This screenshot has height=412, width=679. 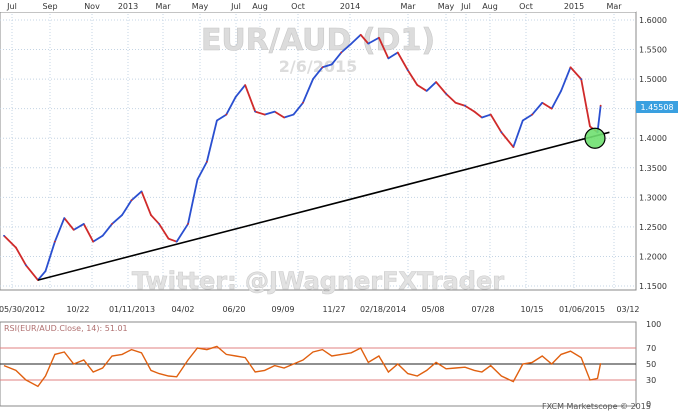 What do you see at coordinates (22, 309) in the screenshot?
I see `bottom-axis-label: 05/30/2012` at bounding box center [22, 309].